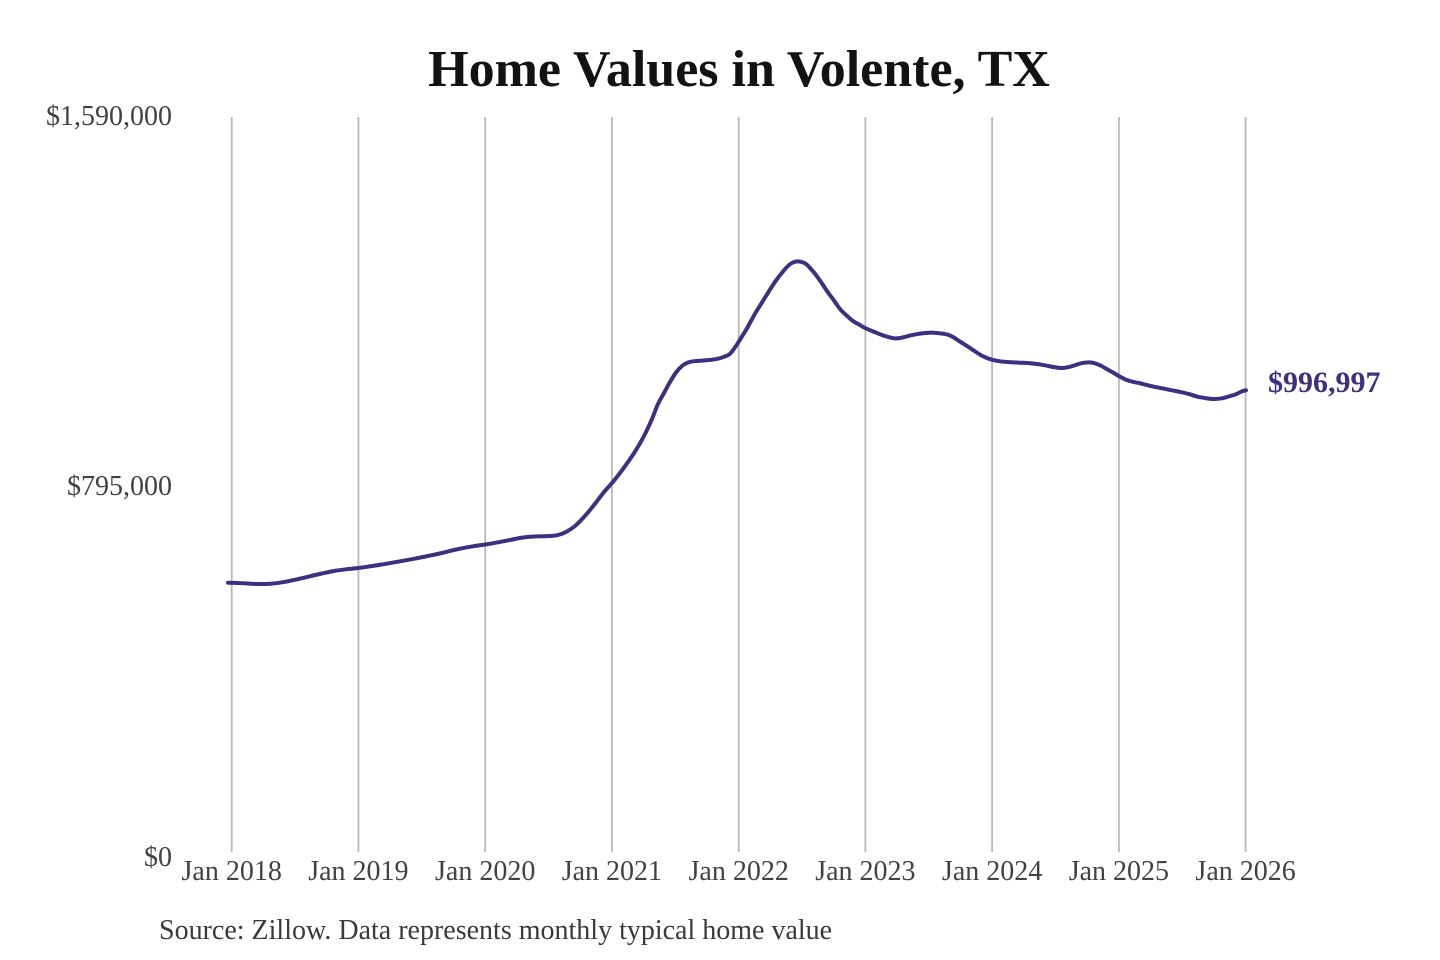 The width and height of the screenshot is (1440, 960). What do you see at coordinates (739, 69) in the screenshot?
I see `svg-text: Home Values in Volente, TX` at bounding box center [739, 69].